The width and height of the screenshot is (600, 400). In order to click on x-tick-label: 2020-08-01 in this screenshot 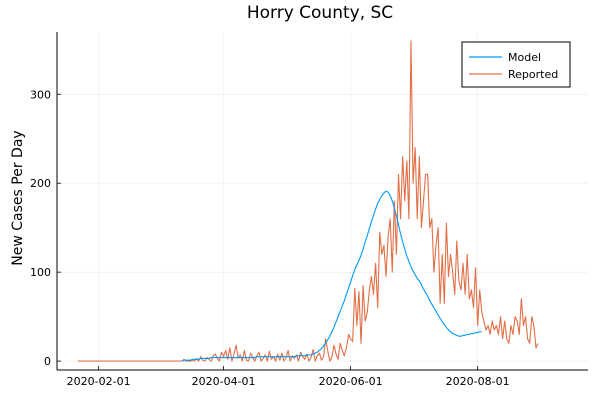, I will do `click(478, 381)`.